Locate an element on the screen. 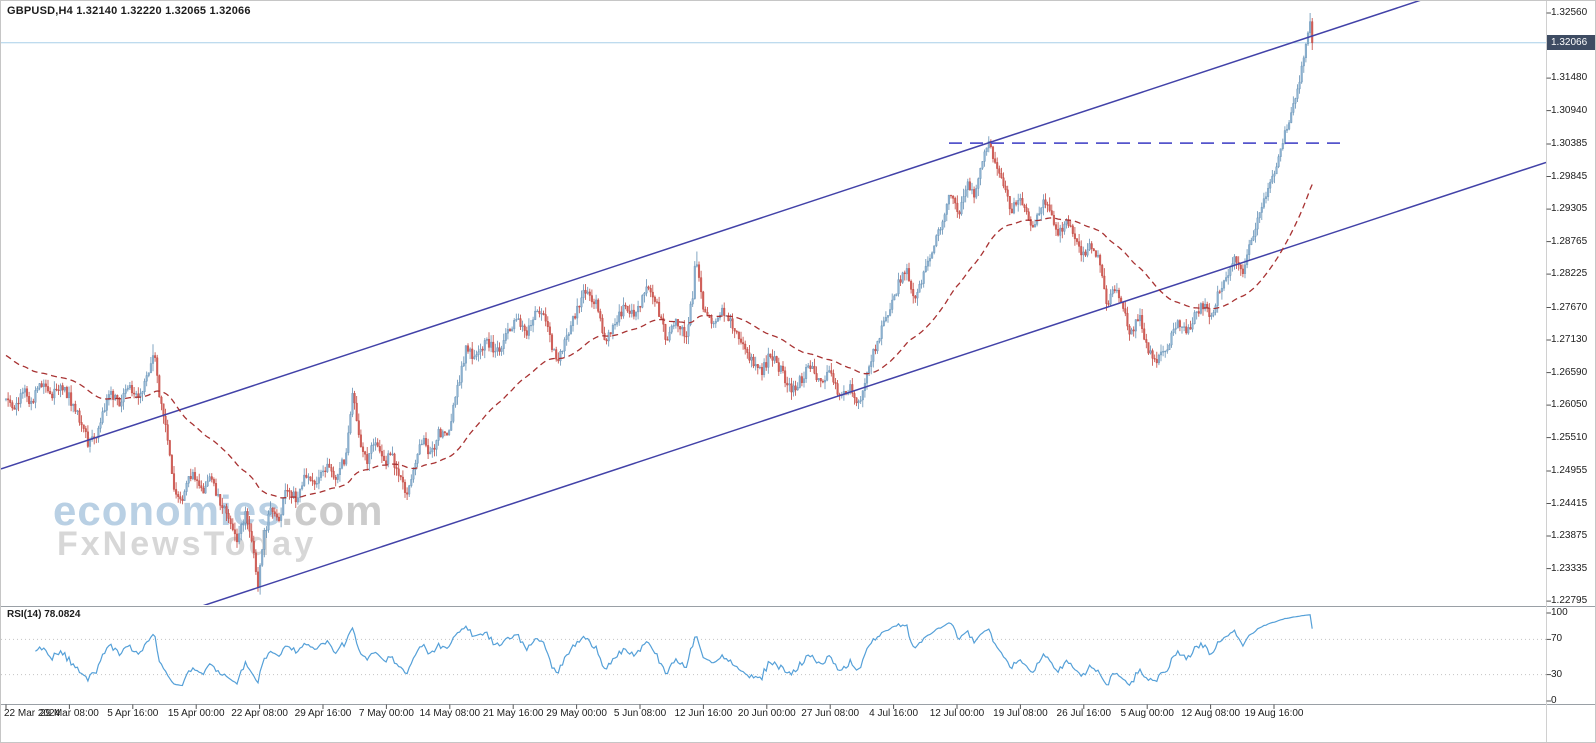 The width and height of the screenshot is (1596, 743). price-tick-label: 1.26590 is located at coordinates (1569, 372).